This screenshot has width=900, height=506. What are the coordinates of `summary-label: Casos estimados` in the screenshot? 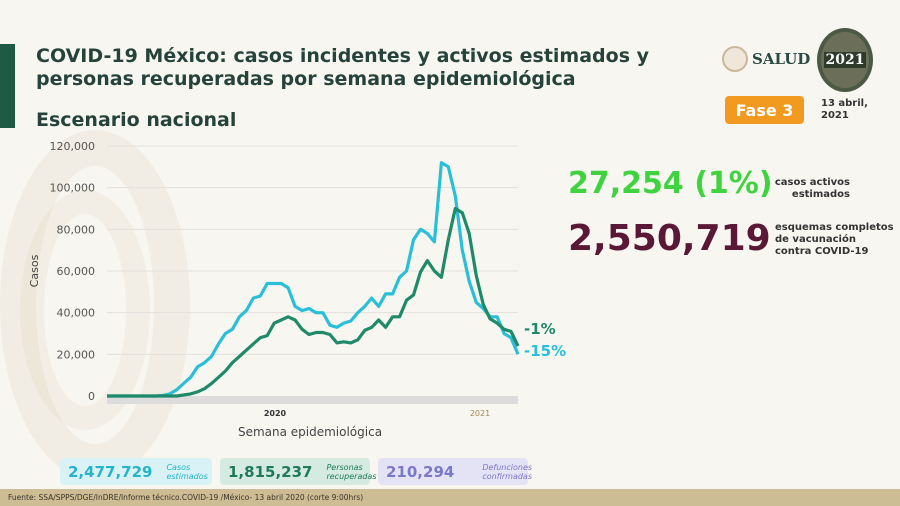 It's located at (187, 471).